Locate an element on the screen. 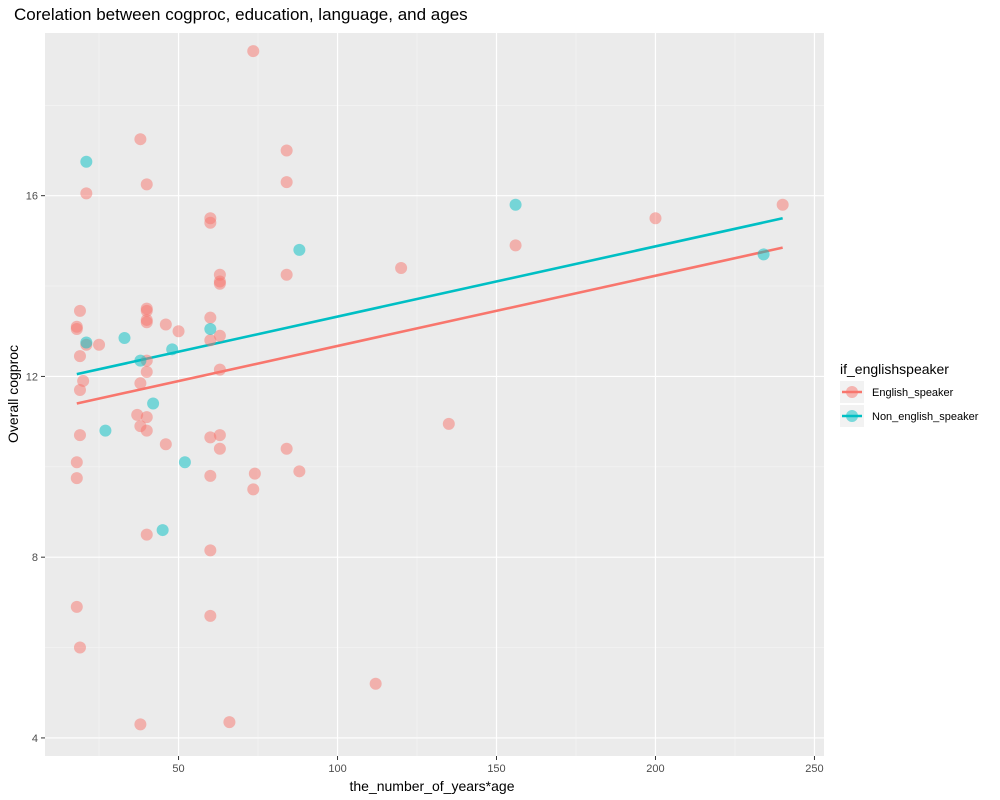  trend-line-english-speaker is located at coordinates (429, 325).